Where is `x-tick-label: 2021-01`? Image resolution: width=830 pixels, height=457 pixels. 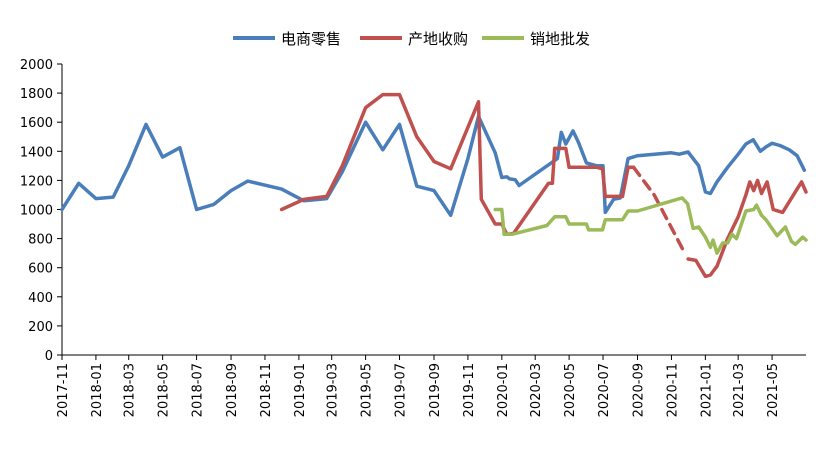 x-tick-label: 2021-01 is located at coordinates (706, 390).